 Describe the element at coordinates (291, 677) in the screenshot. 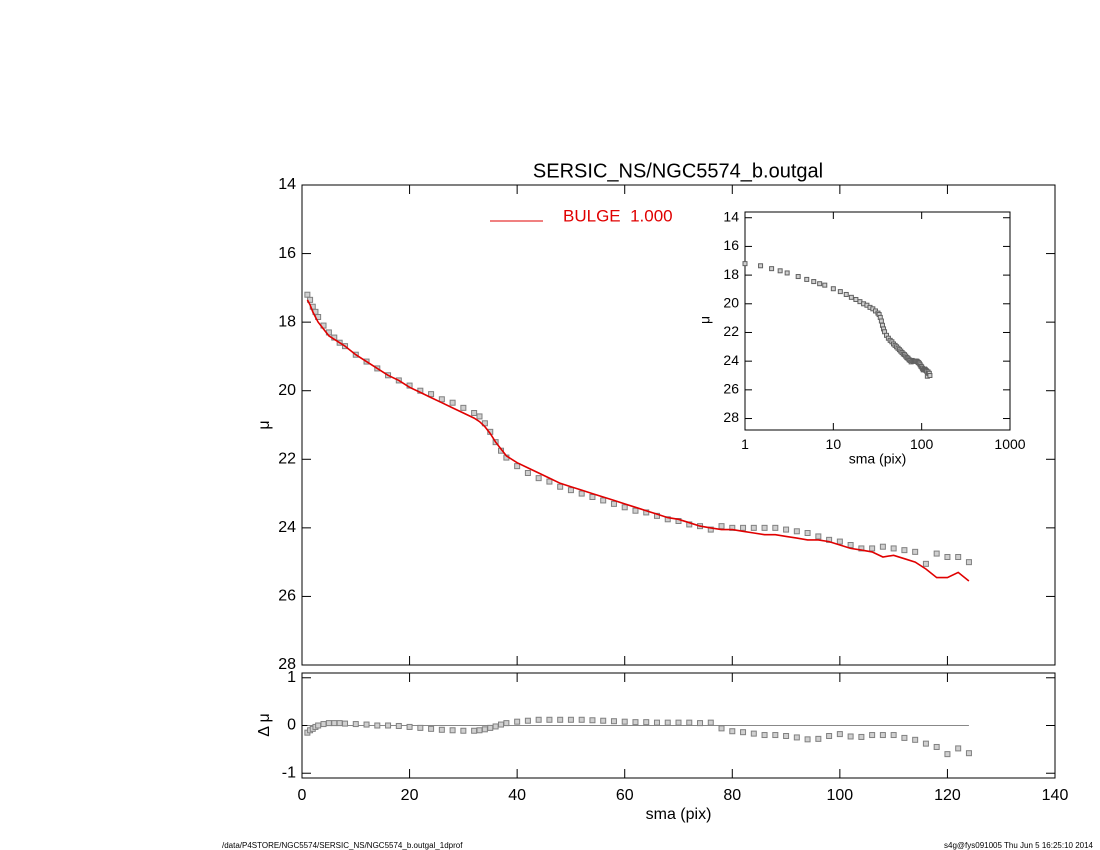

I see `y-tick-label: 1` at that location.